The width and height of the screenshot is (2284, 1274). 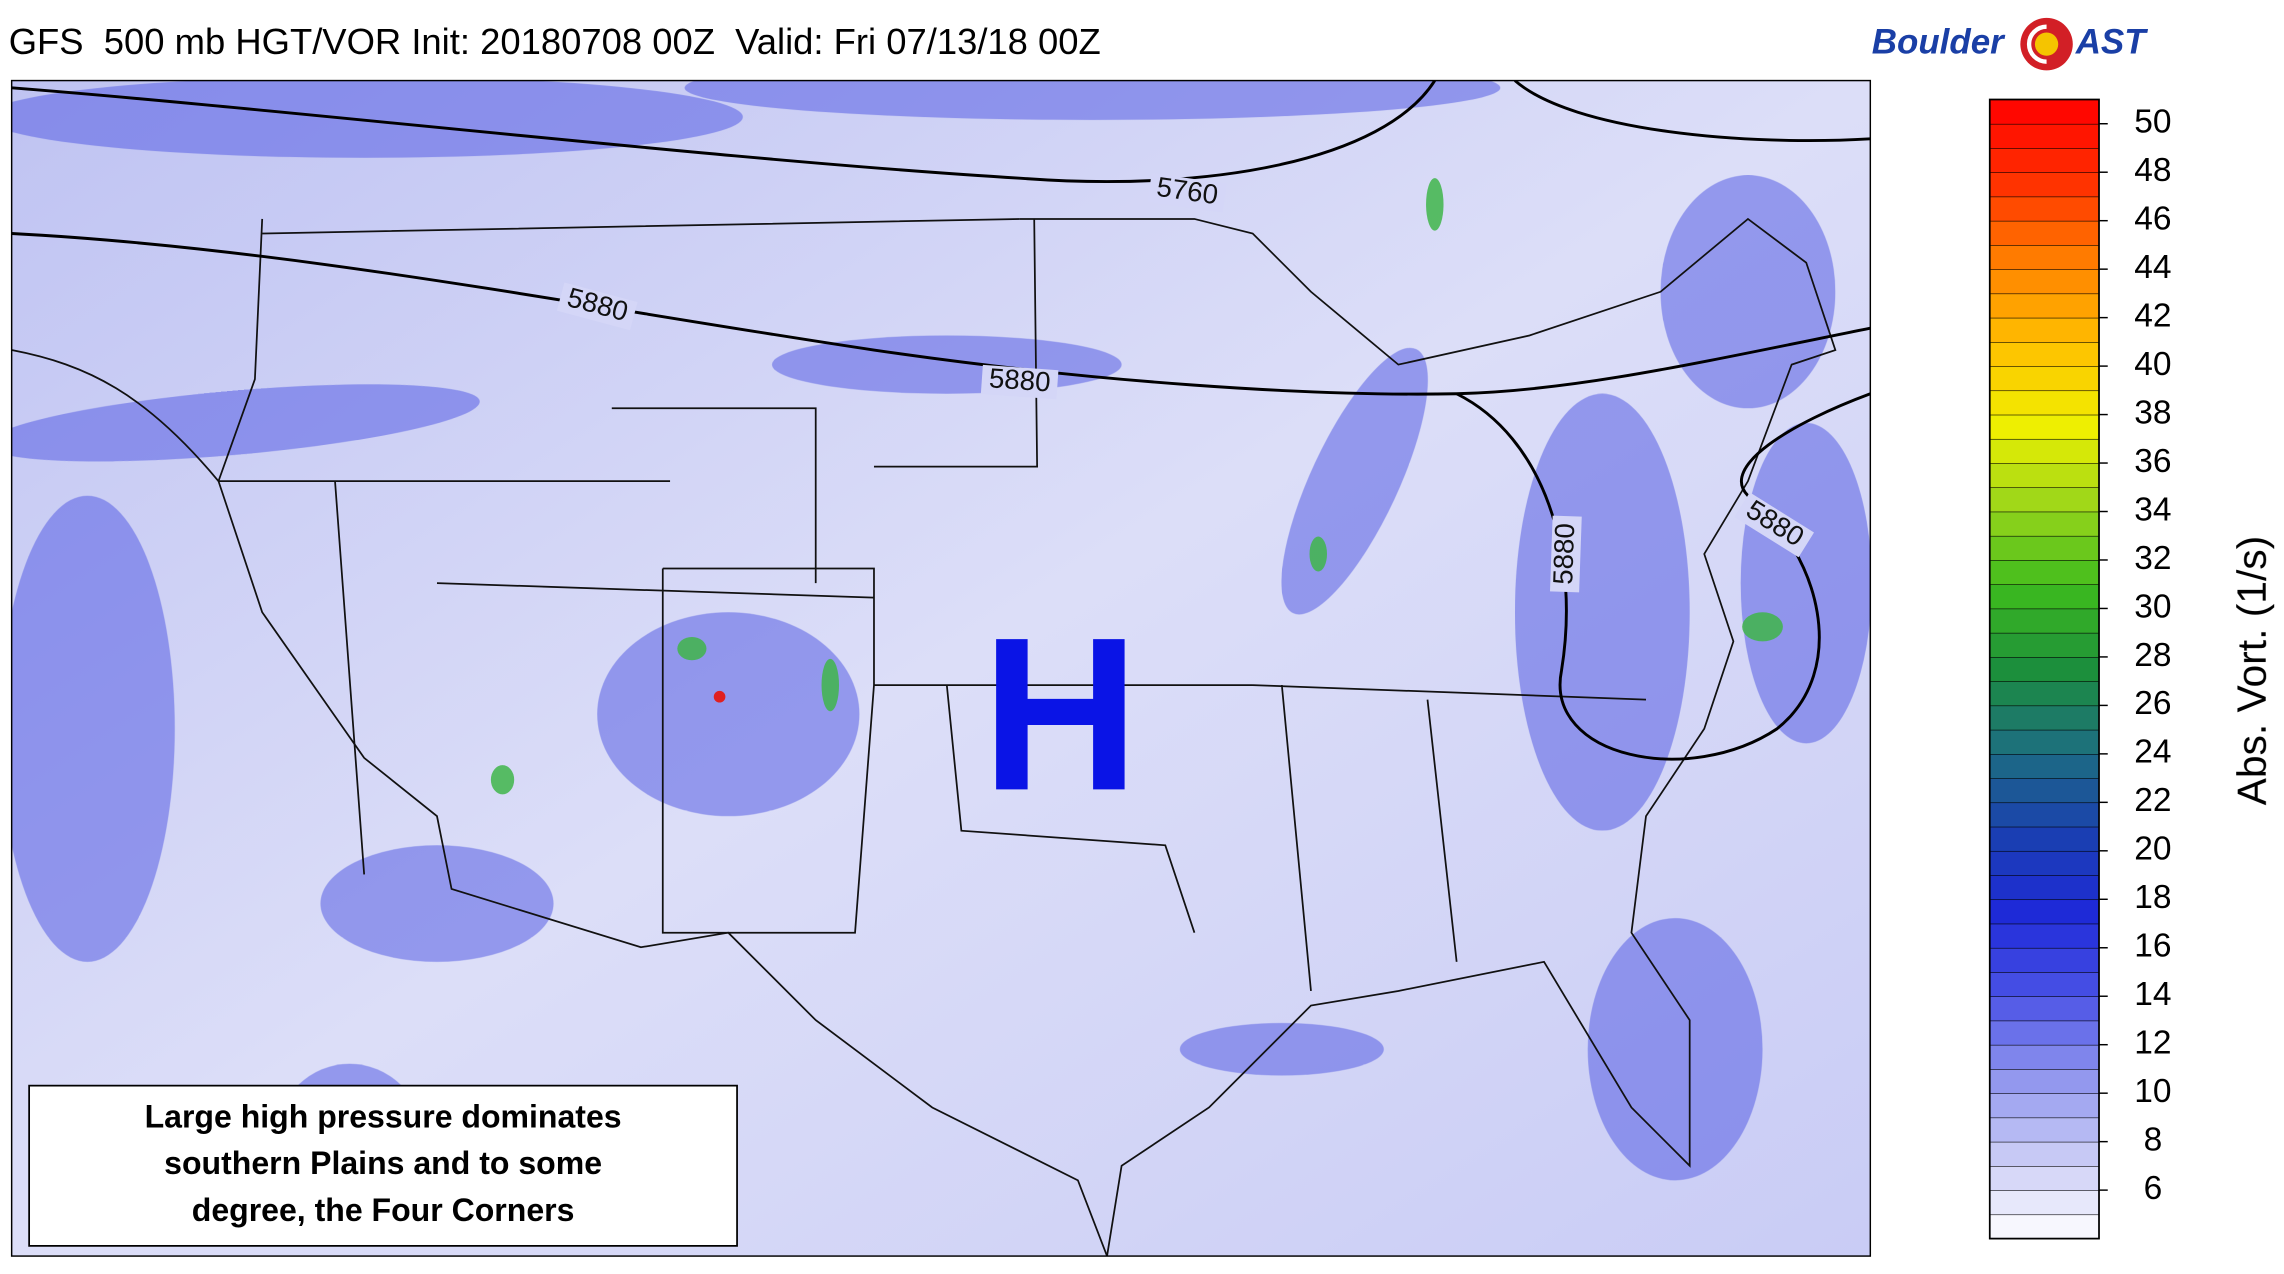 I want to click on colorbar-tick-label: 6, so click(x=2153, y=1188).